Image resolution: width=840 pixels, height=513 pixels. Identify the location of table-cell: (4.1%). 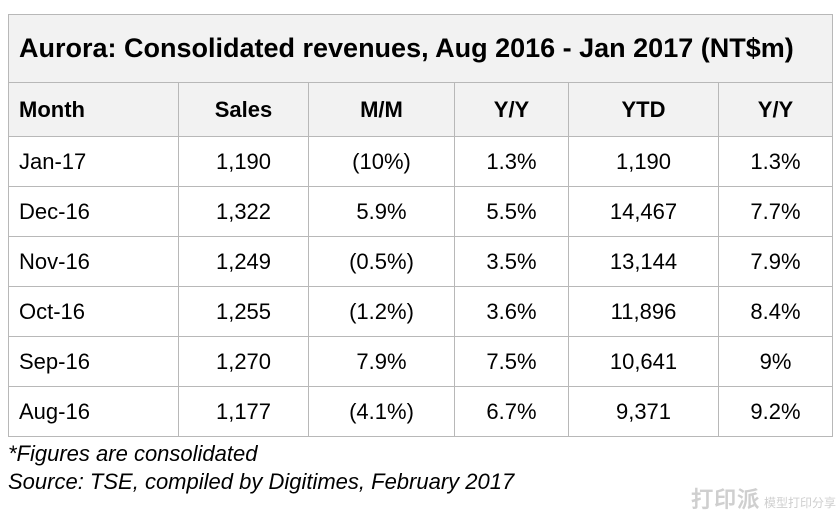
(381, 411).